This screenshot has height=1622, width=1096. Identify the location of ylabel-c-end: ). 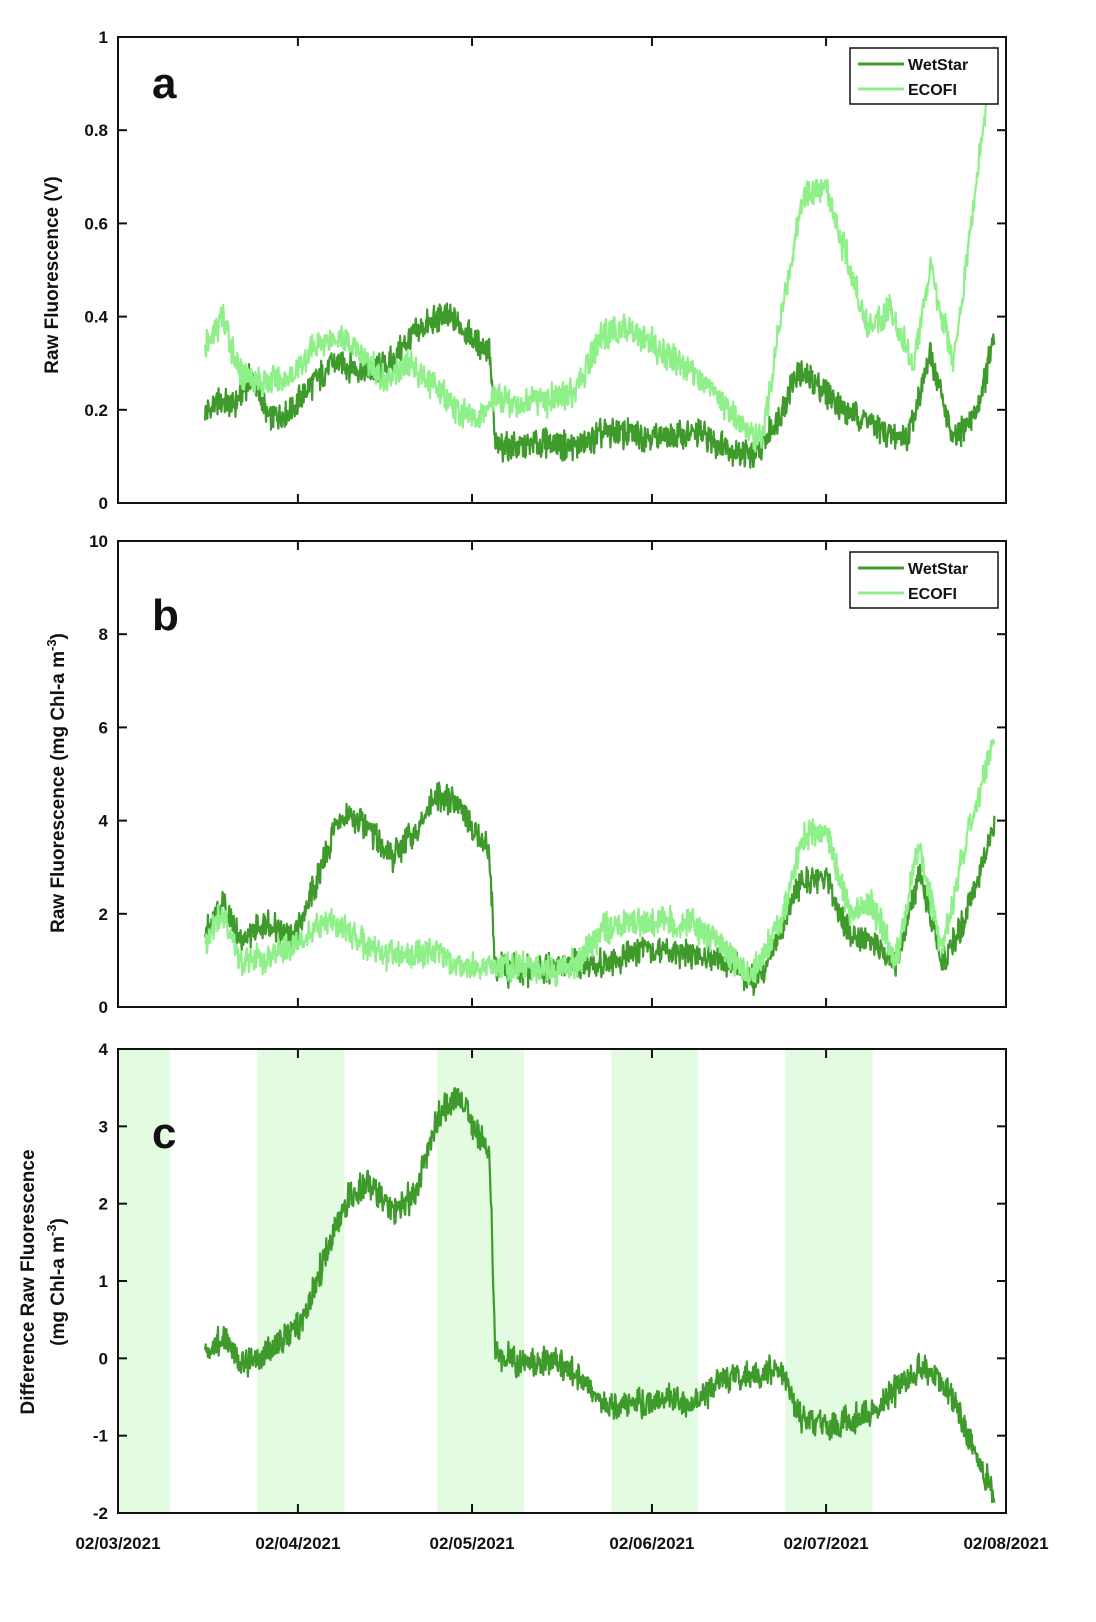
(58, 1221).